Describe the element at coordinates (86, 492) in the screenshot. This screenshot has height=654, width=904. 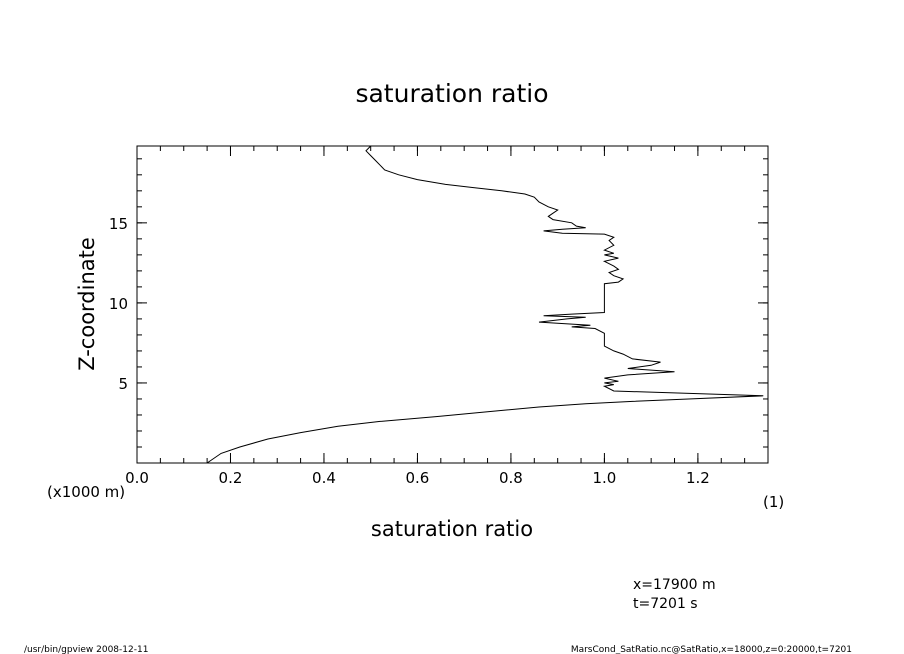
I see `y-axis-unit: (x1000 m)` at that location.